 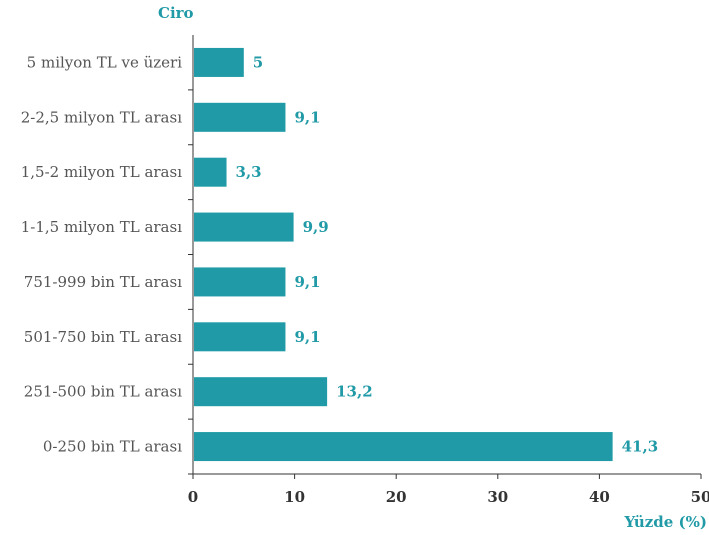 I want to click on bar-value-label: 41,3, so click(x=640, y=447).